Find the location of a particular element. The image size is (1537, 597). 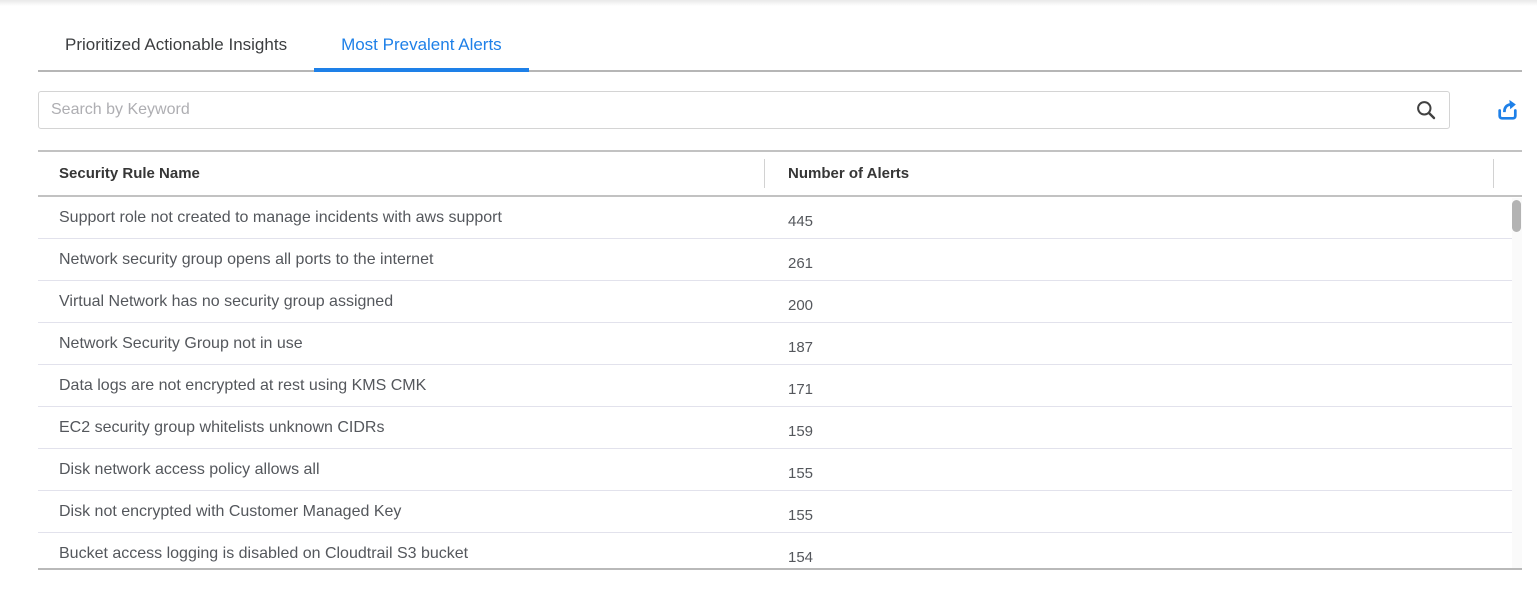

number-of-alerts-cell: 261 is located at coordinates (801, 263).